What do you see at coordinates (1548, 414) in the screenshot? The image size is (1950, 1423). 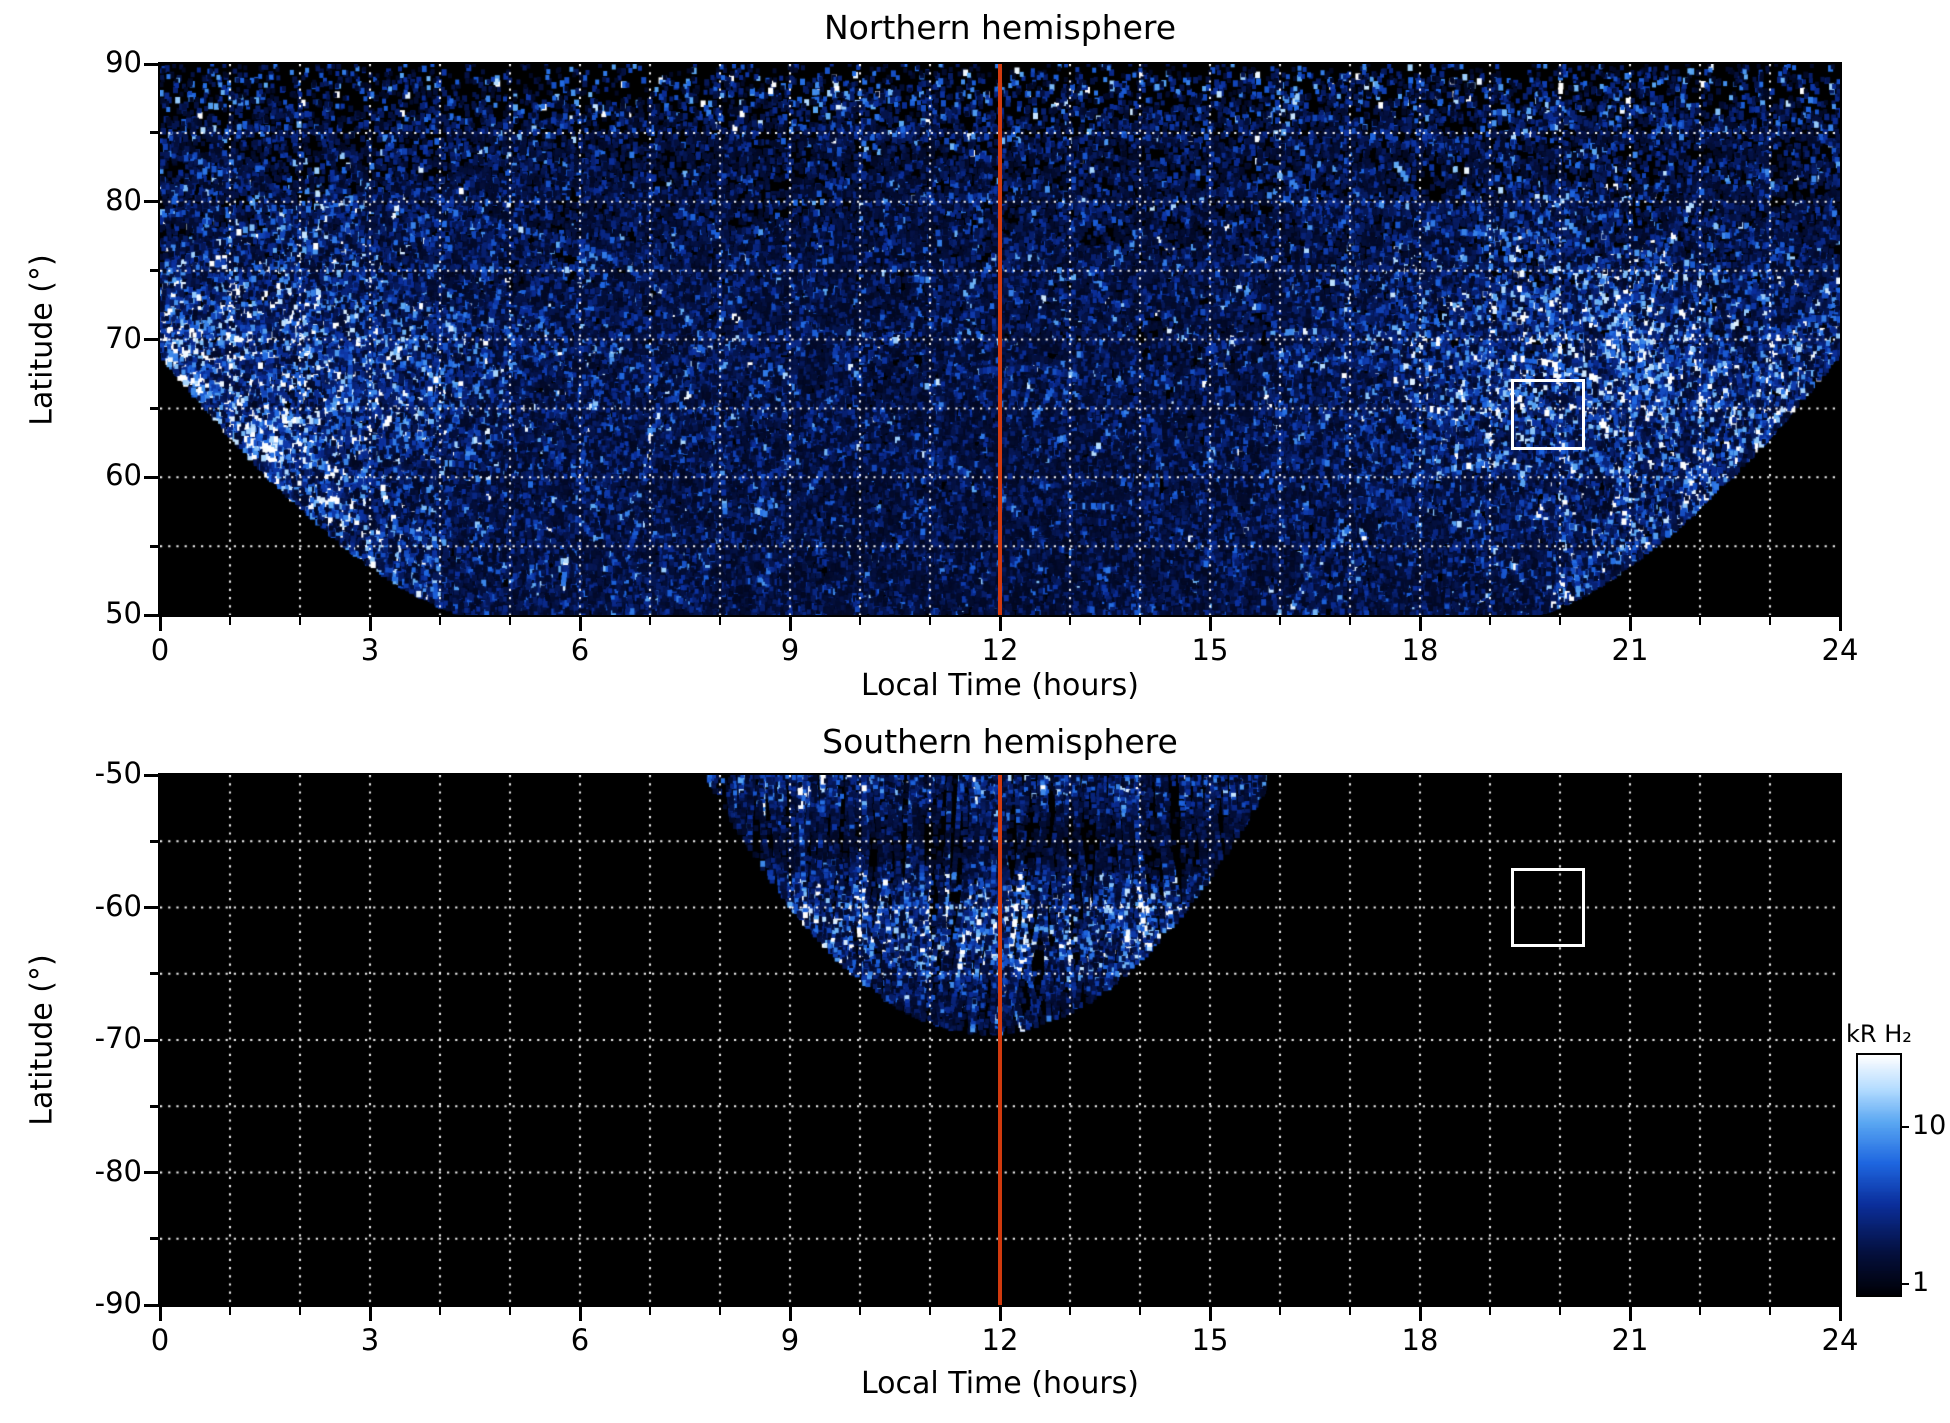 I see `selection-box-north` at bounding box center [1548, 414].